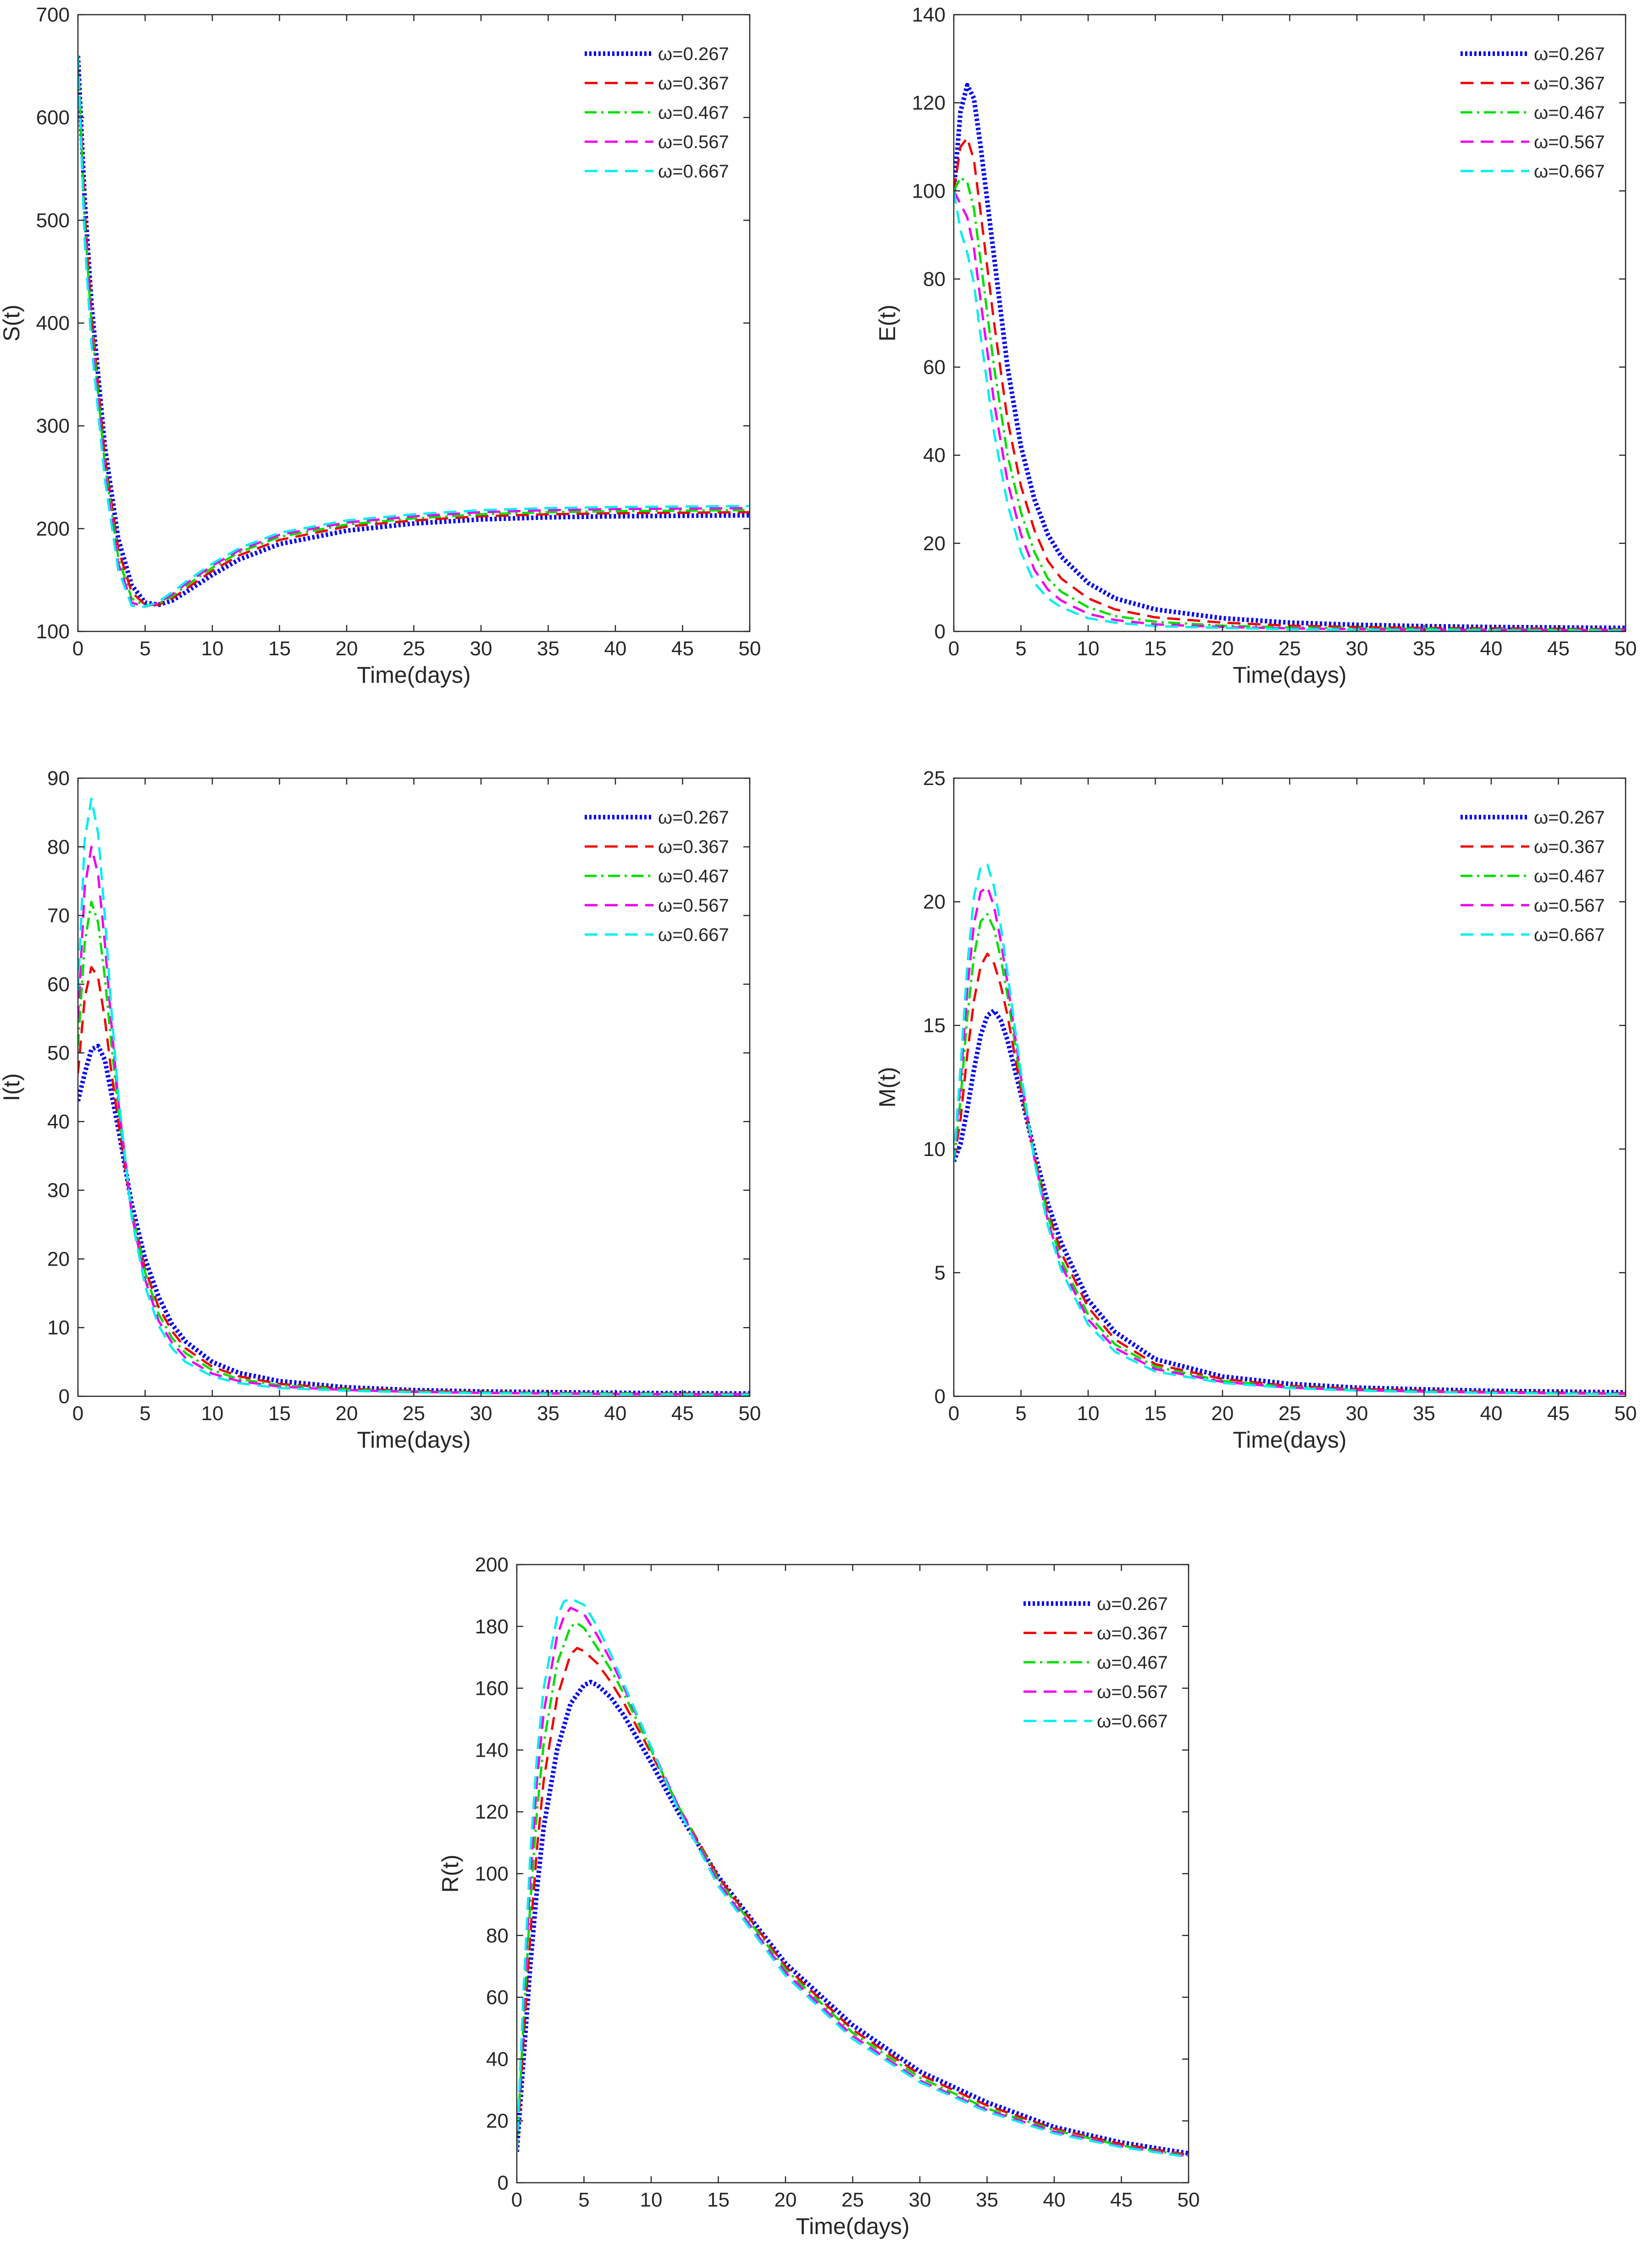  What do you see at coordinates (1155, 1413) in the screenshot?
I see `x-tick-label-m: 15` at bounding box center [1155, 1413].